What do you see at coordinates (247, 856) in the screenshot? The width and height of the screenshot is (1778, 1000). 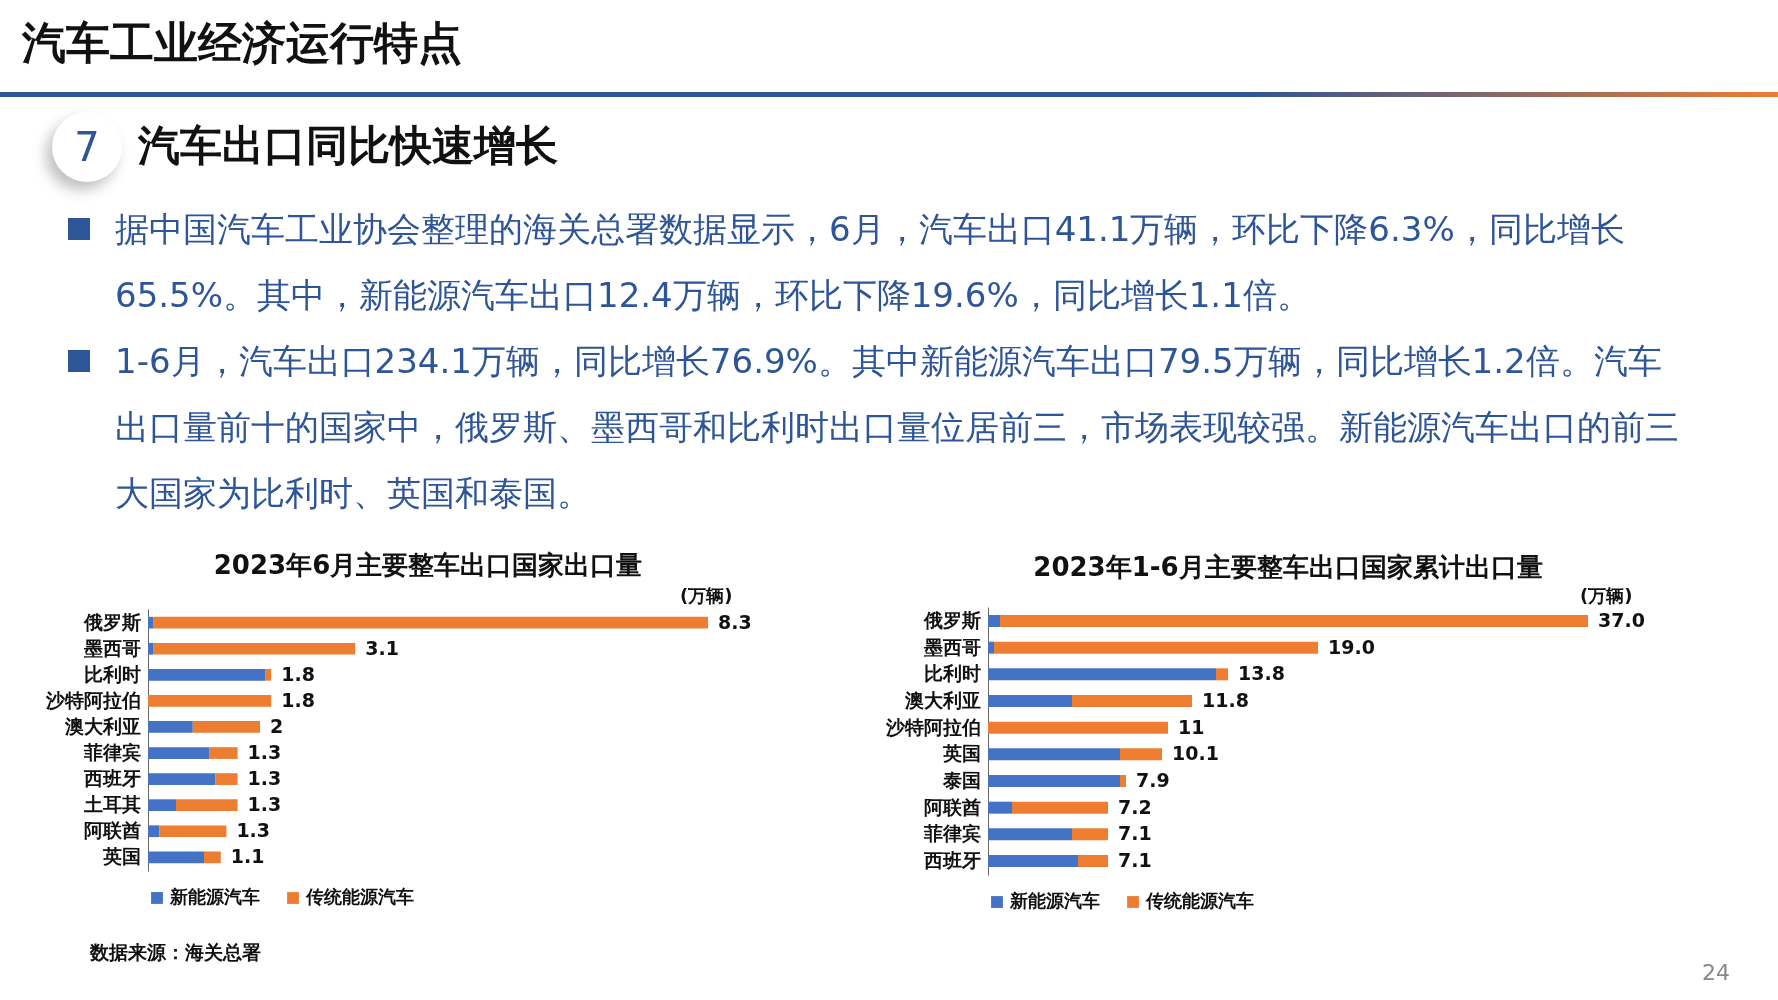 I see `annotation: 1.1` at bounding box center [247, 856].